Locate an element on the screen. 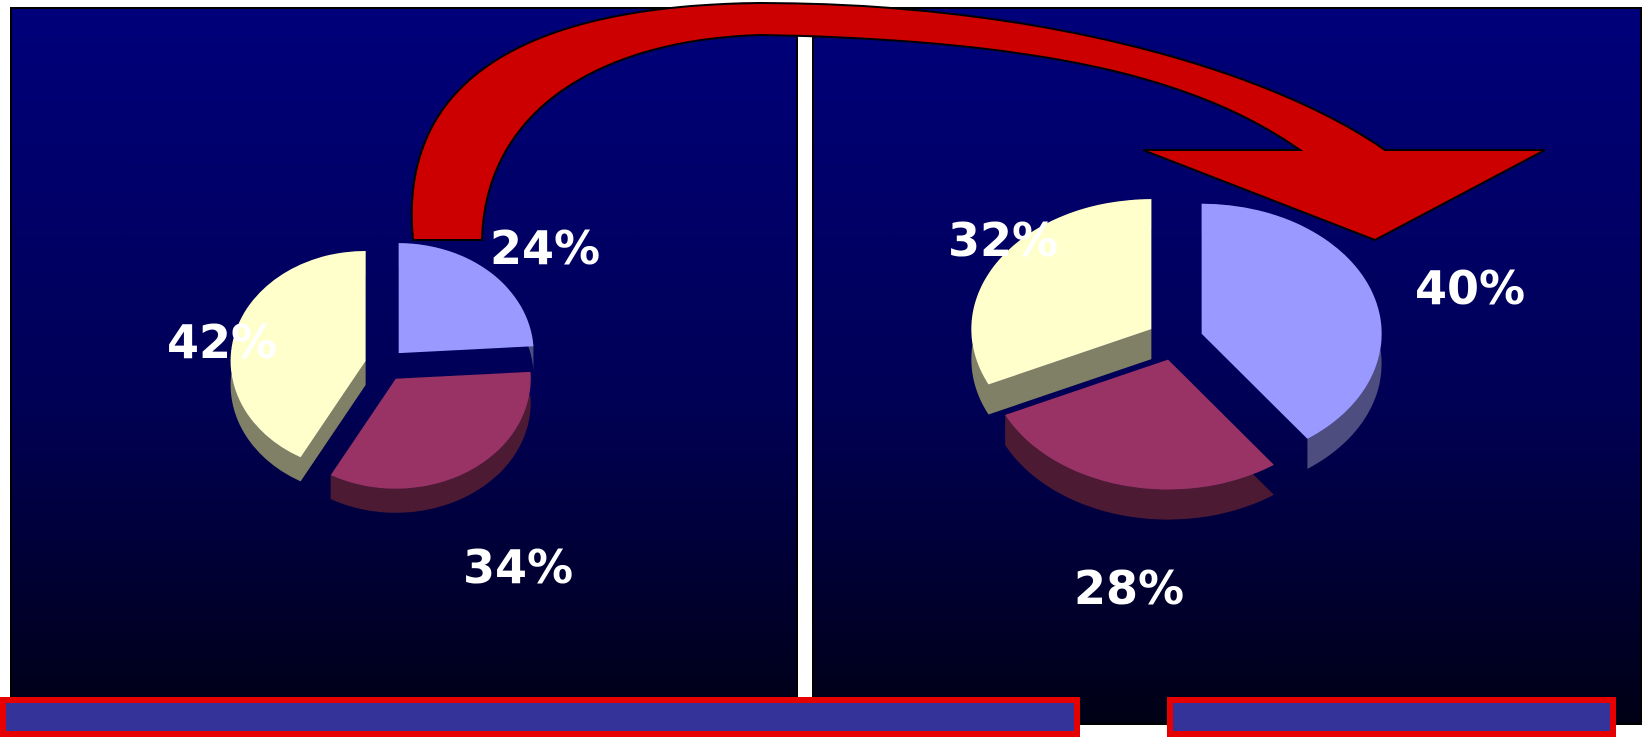 Image resolution: width=1647 pixels, height=737 pixels. pie-slice-side is located at coordinates (430, 442).